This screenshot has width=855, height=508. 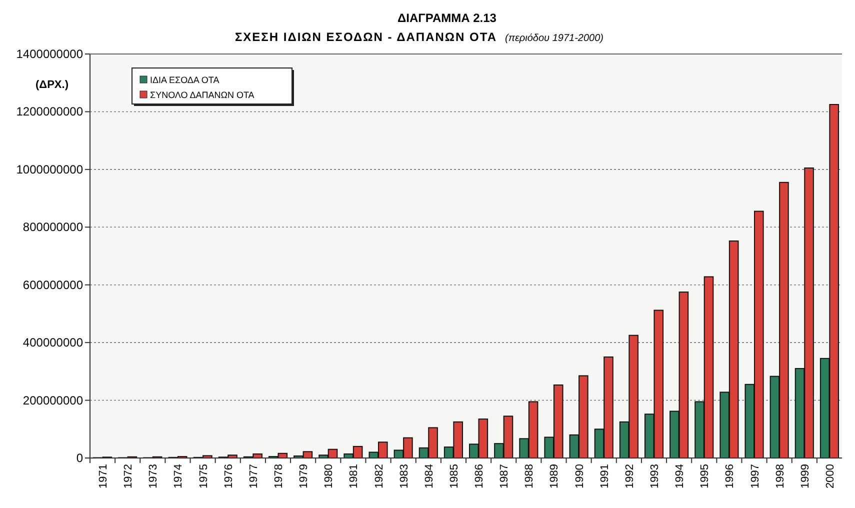 I want to click on x-tick-label: 1977, so click(x=254, y=476).